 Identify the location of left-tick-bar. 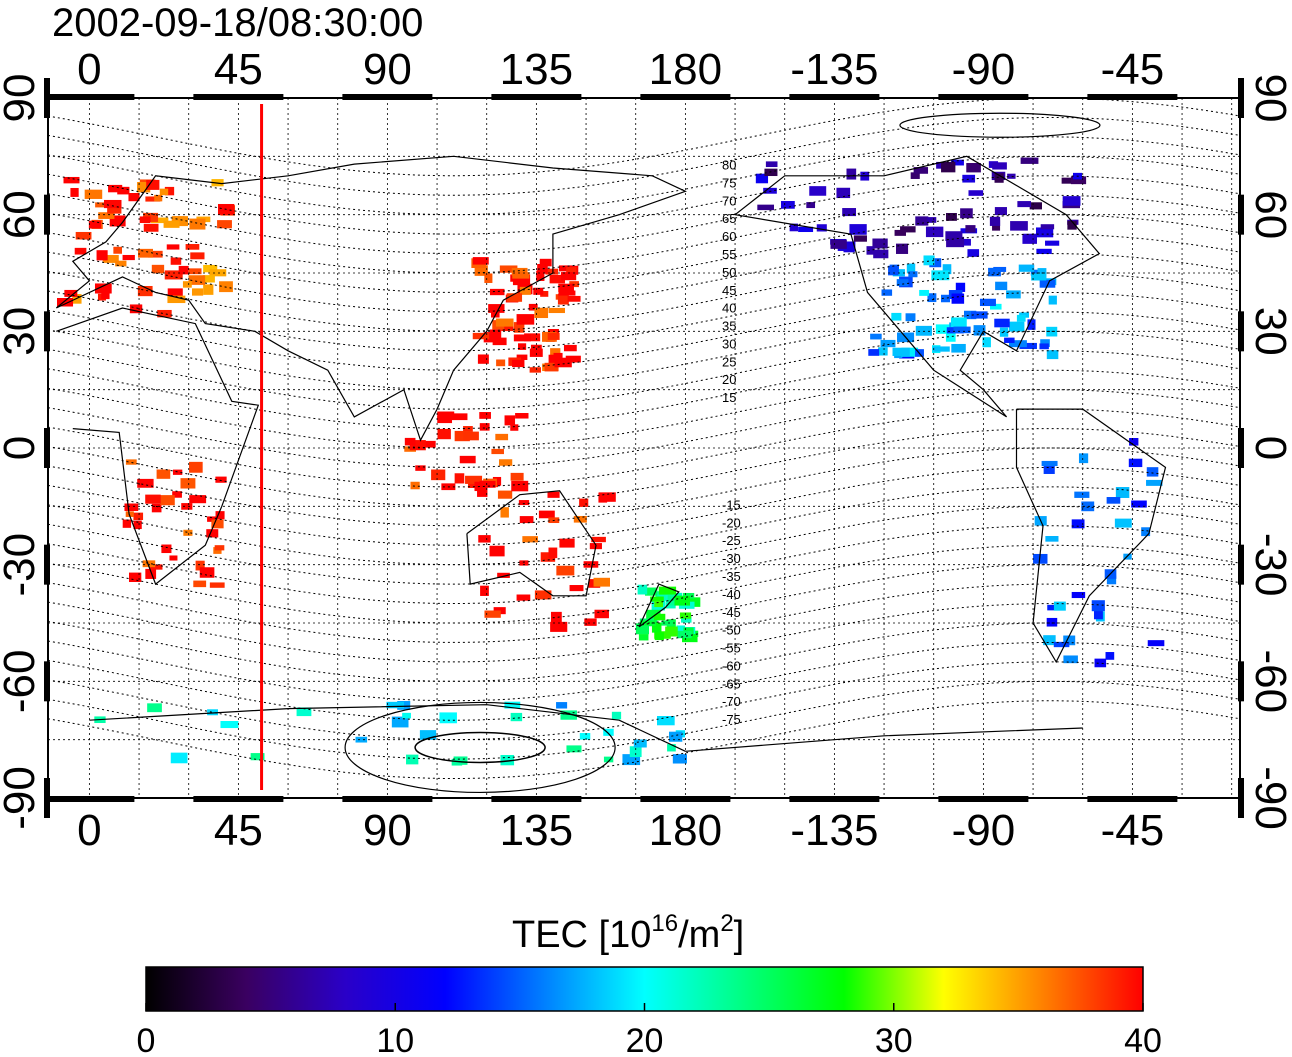
(47, 98).